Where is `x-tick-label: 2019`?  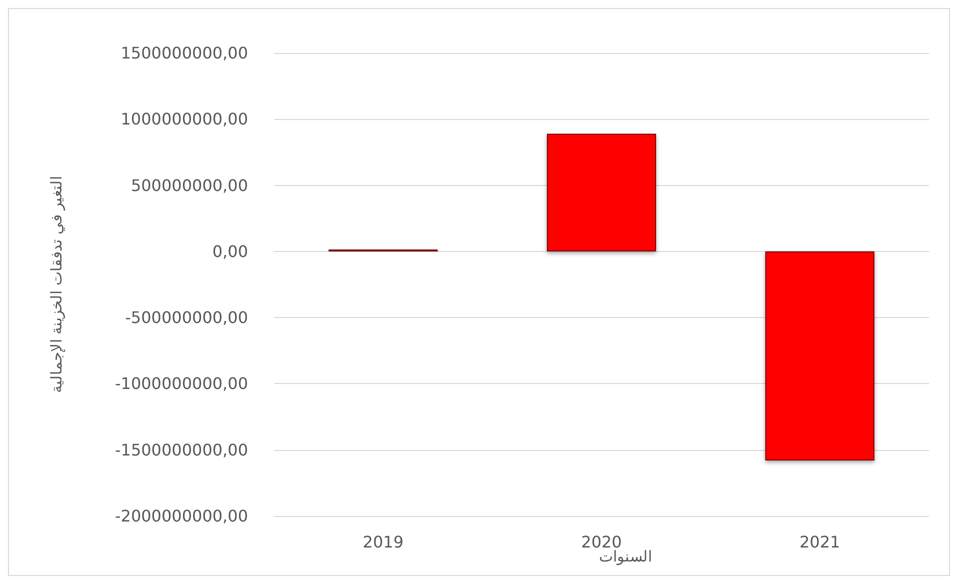
x-tick-label: 2019 is located at coordinates (383, 542).